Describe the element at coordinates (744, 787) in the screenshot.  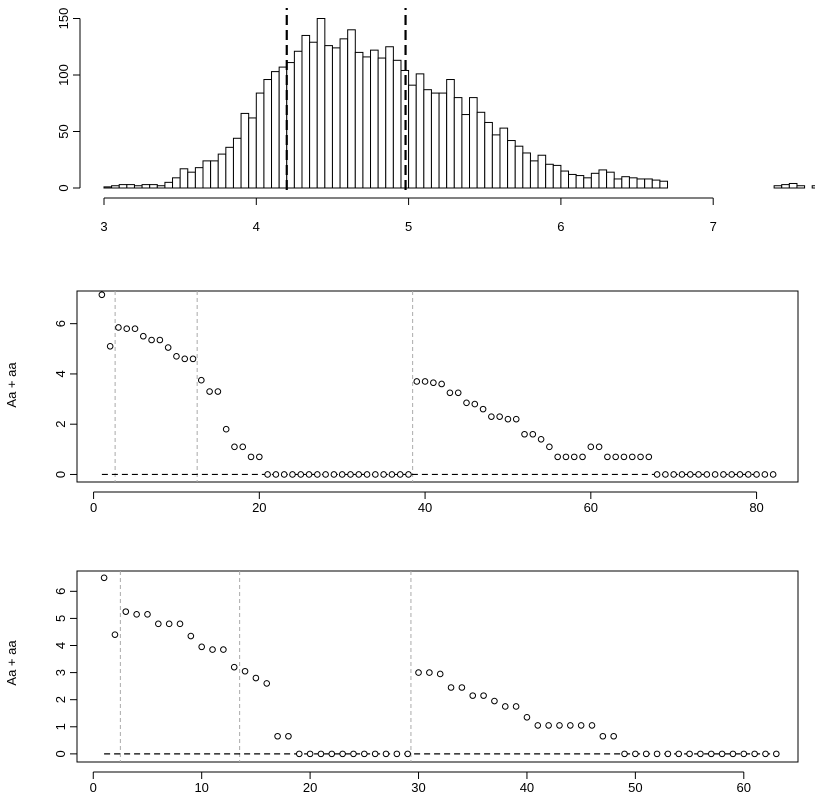
I see `x-tick-label: 60` at that location.